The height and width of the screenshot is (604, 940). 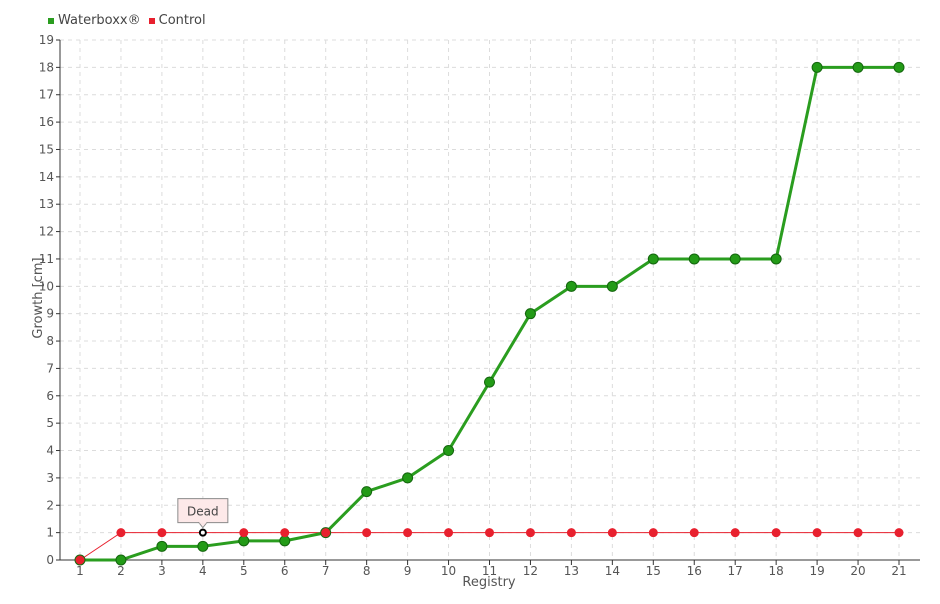 I want to click on legend-label-control: Control, so click(x=182, y=20).